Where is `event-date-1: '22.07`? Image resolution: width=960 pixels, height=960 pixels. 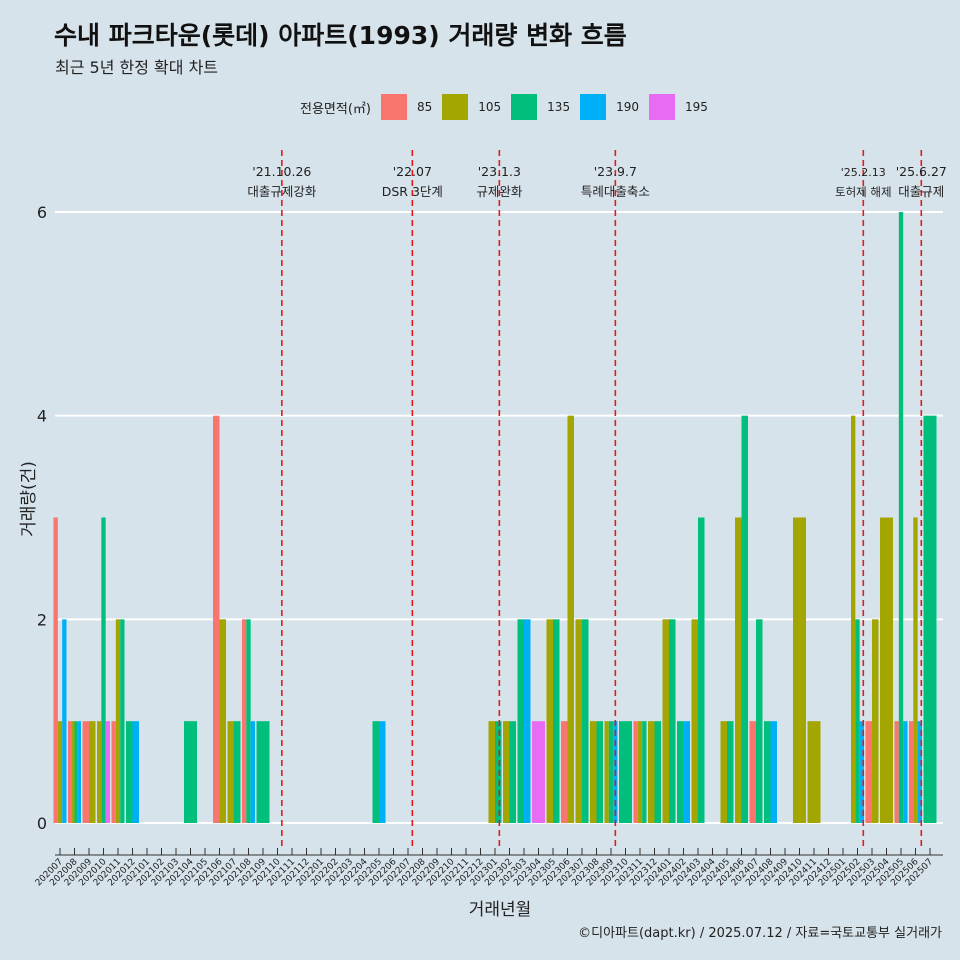
event-date-1: '22.07 is located at coordinates (412, 171).